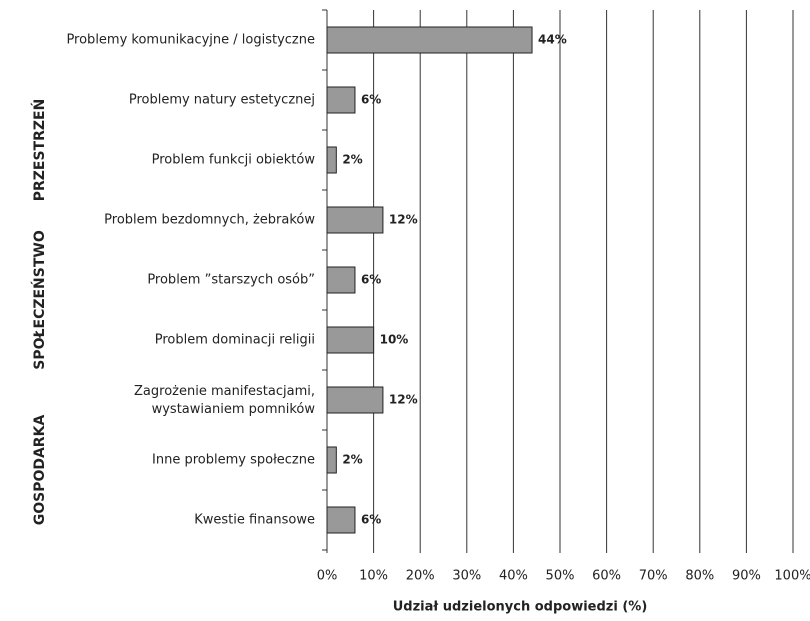  Describe the element at coordinates (420, 576) in the screenshot. I see `x-tick-label: 20%` at that location.